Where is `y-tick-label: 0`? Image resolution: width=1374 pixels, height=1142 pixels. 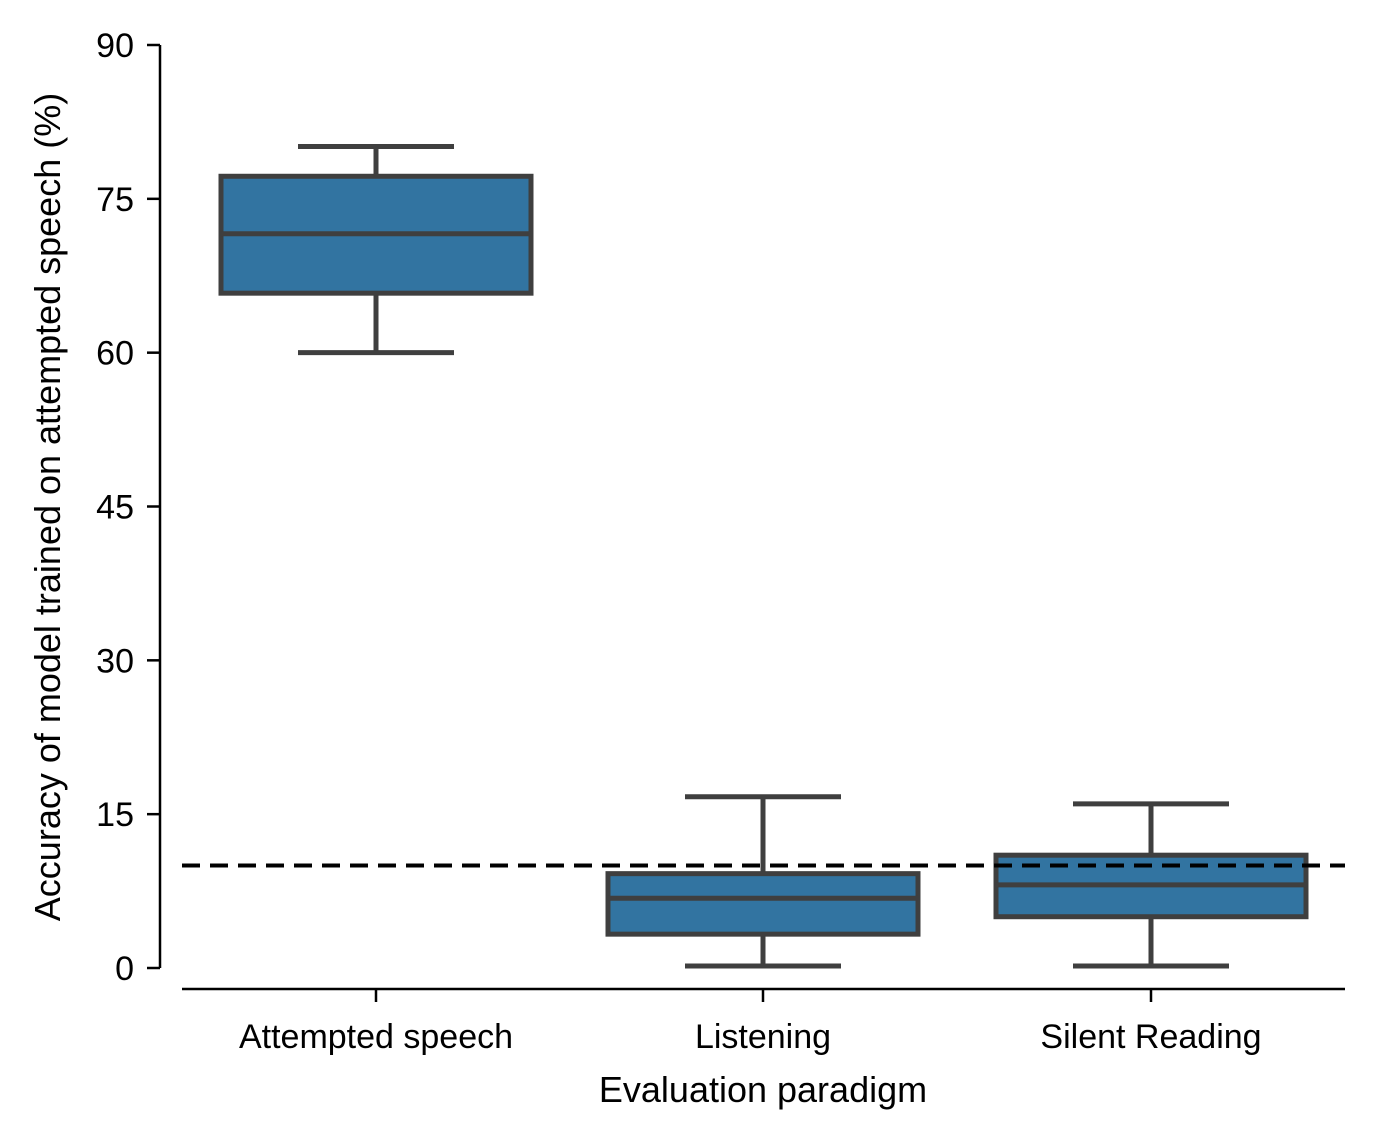
y-tick-label: 0 is located at coordinates (124, 969).